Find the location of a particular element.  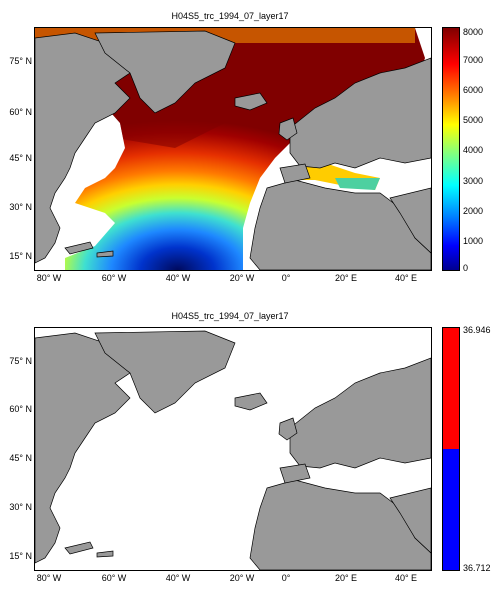

top-lon-label: 60° W is located at coordinates (114, 278).